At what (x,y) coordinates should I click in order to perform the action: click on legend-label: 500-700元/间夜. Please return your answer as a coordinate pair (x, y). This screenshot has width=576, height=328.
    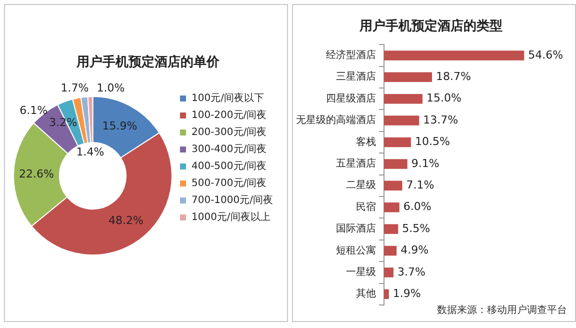
    Looking at the image, I should click on (229, 183).